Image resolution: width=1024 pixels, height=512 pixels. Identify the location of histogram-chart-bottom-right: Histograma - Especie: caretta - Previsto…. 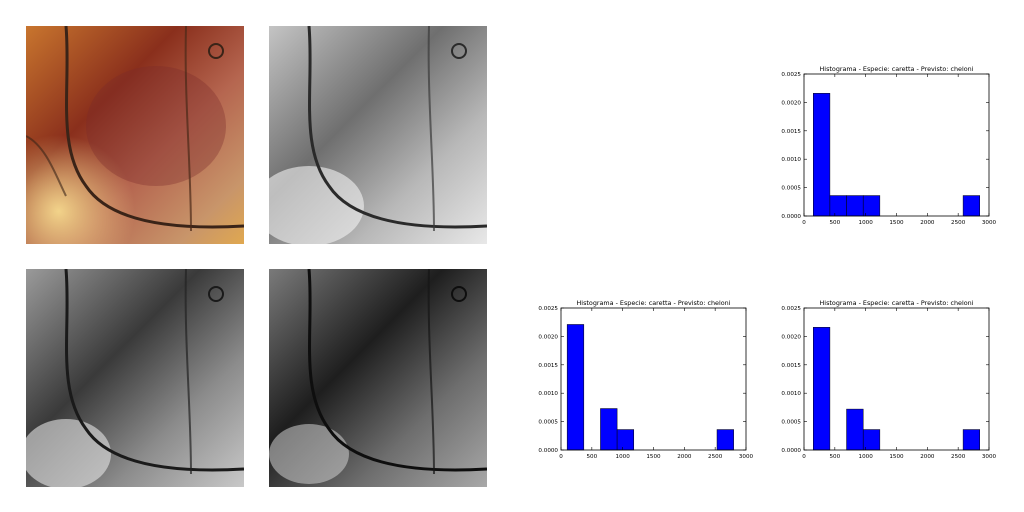
(885, 386).